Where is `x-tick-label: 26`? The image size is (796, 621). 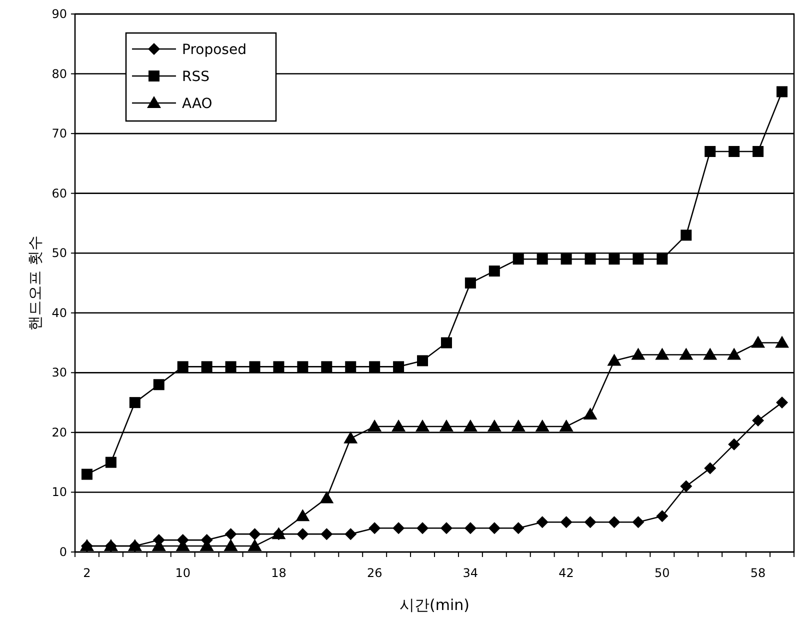 x-tick-label: 26 is located at coordinates (374, 573).